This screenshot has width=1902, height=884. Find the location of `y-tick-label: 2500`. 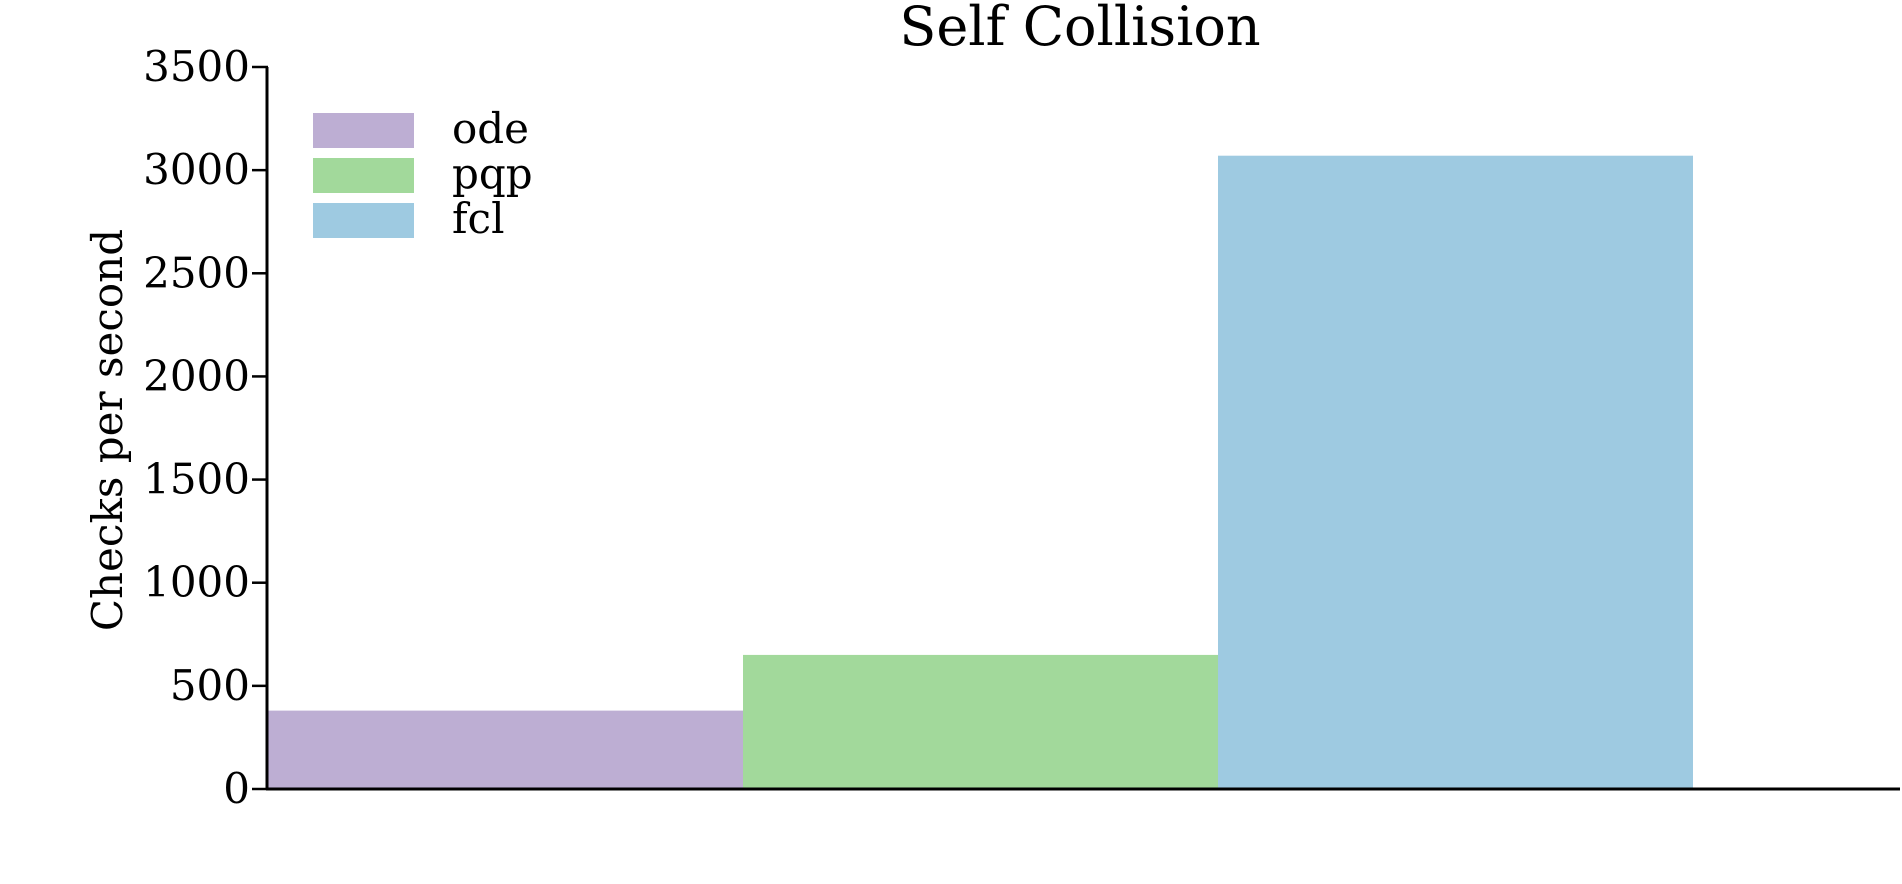

y-tick-label: 2500 is located at coordinates (196, 272).